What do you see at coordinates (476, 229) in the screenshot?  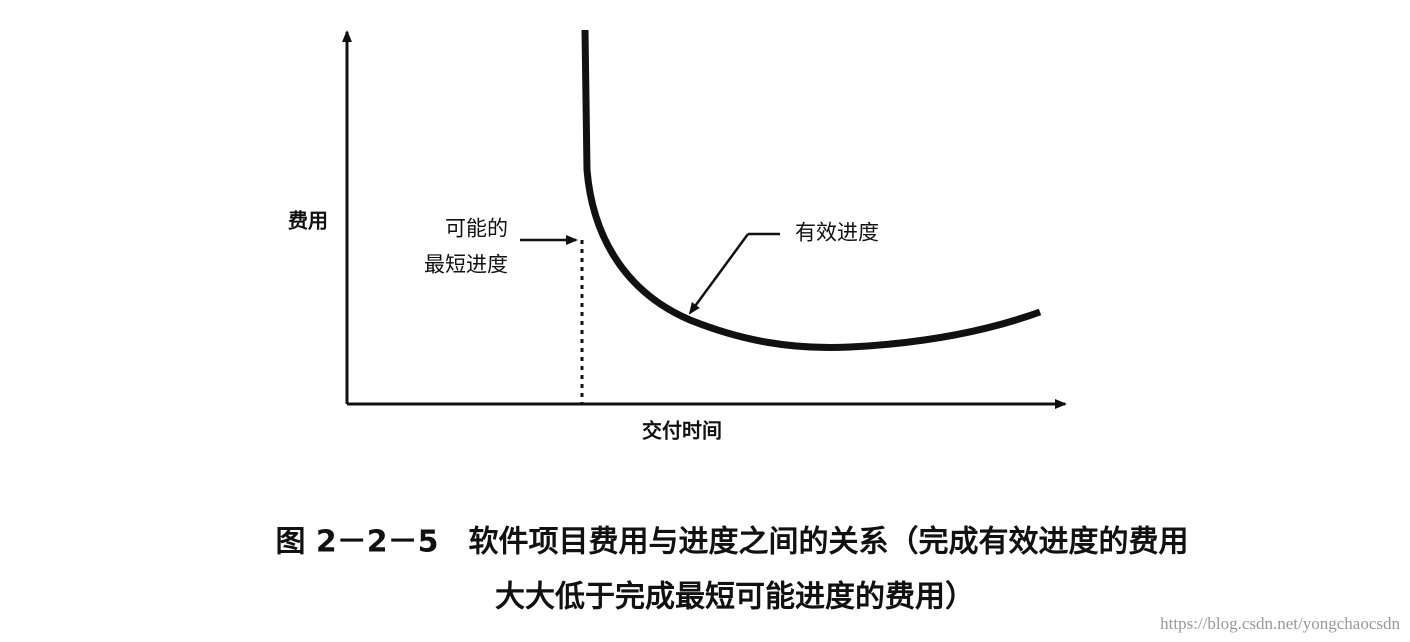 I see `annotation: 可能的` at bounding box center [476, 229].